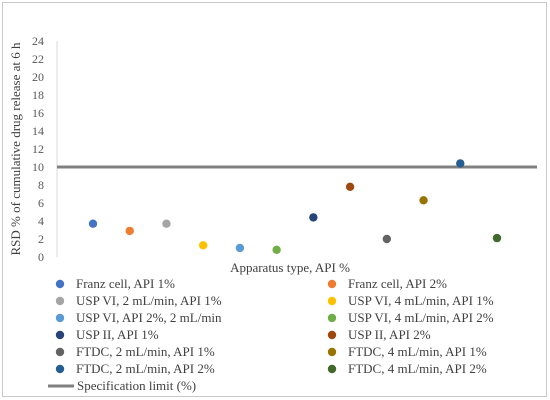 This screenshot has width=550, height=400. I want to click on legend-item: Franz cell, API 1%, so click(115, 283).